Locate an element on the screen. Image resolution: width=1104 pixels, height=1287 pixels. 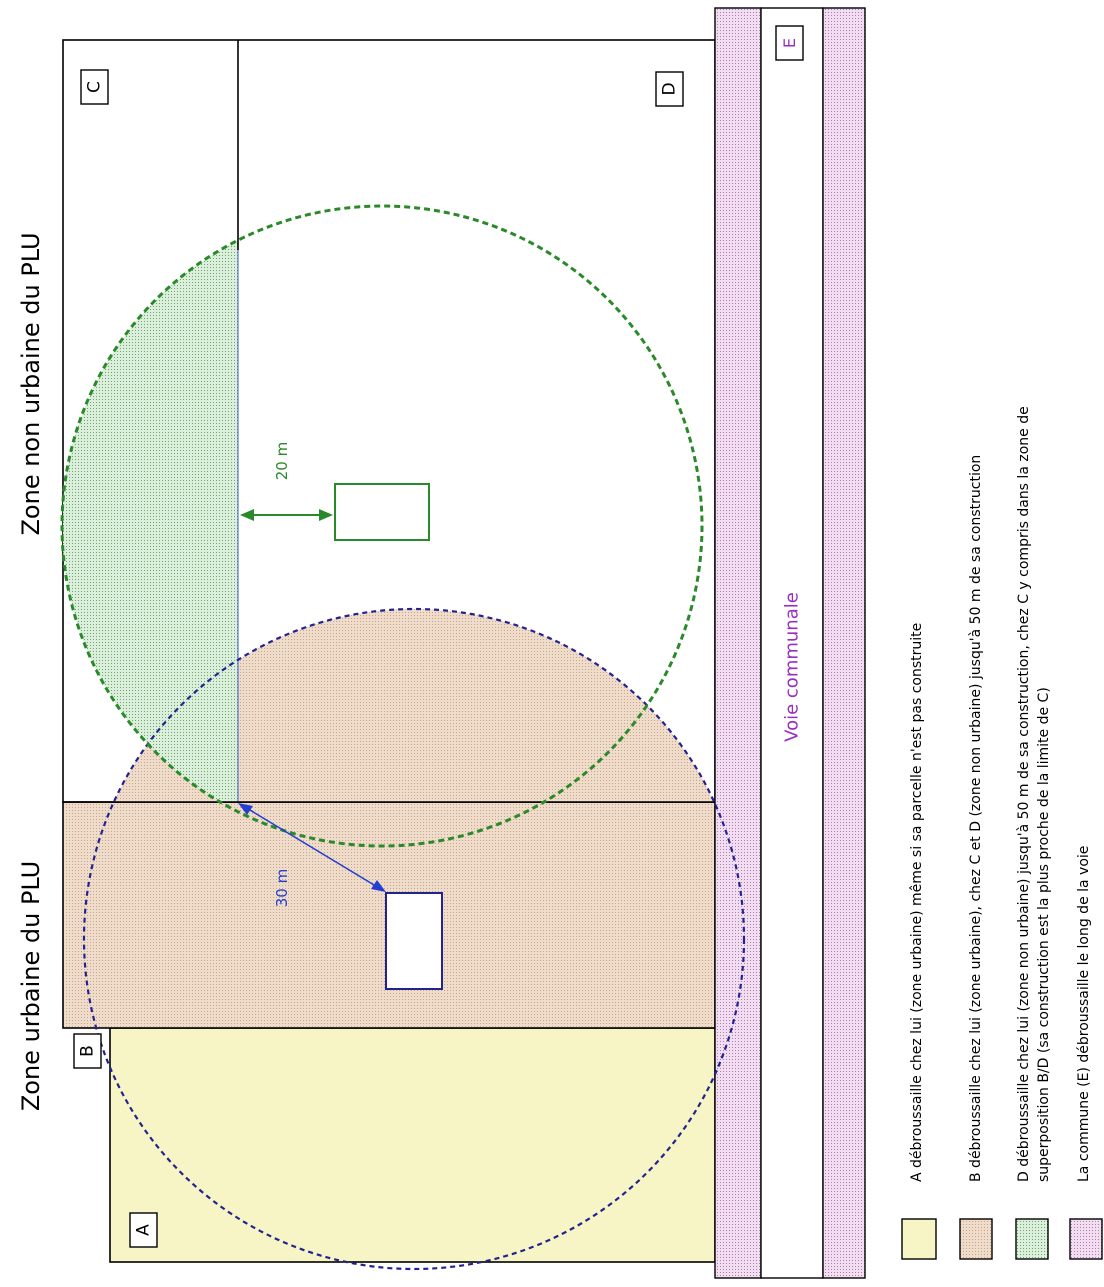
parcel-a is located at coordinates (412, 1145).